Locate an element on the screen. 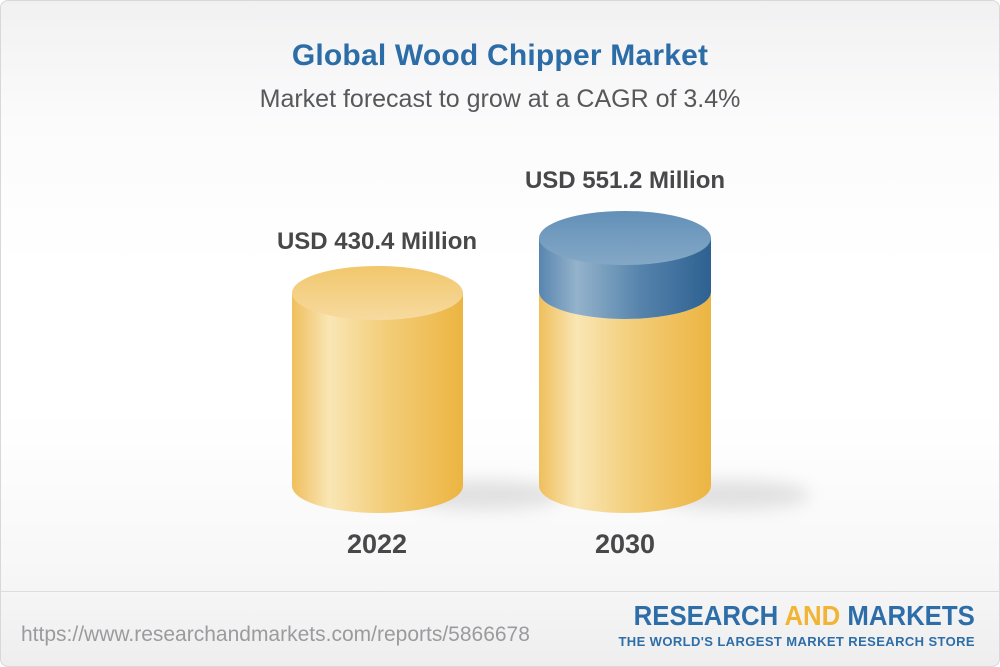 This screenshot has height=667, width=1000. logo-wordmark: RESEARCH AND MARKETS is located at coordinates (804, 616).